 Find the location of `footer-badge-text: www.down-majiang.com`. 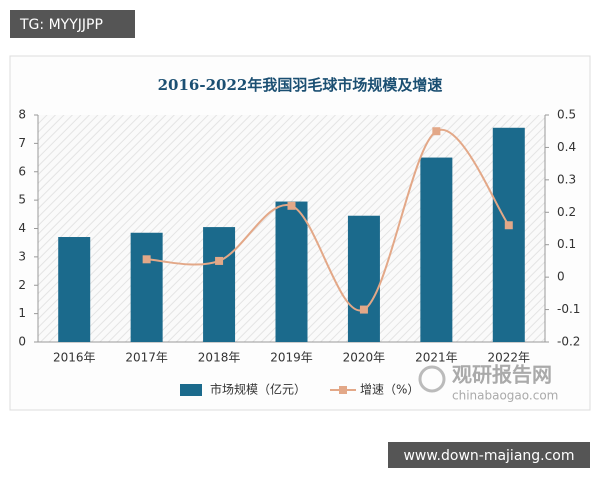

footer-badge-text: www.down-majiang.com is located at coordinates (488, 456).